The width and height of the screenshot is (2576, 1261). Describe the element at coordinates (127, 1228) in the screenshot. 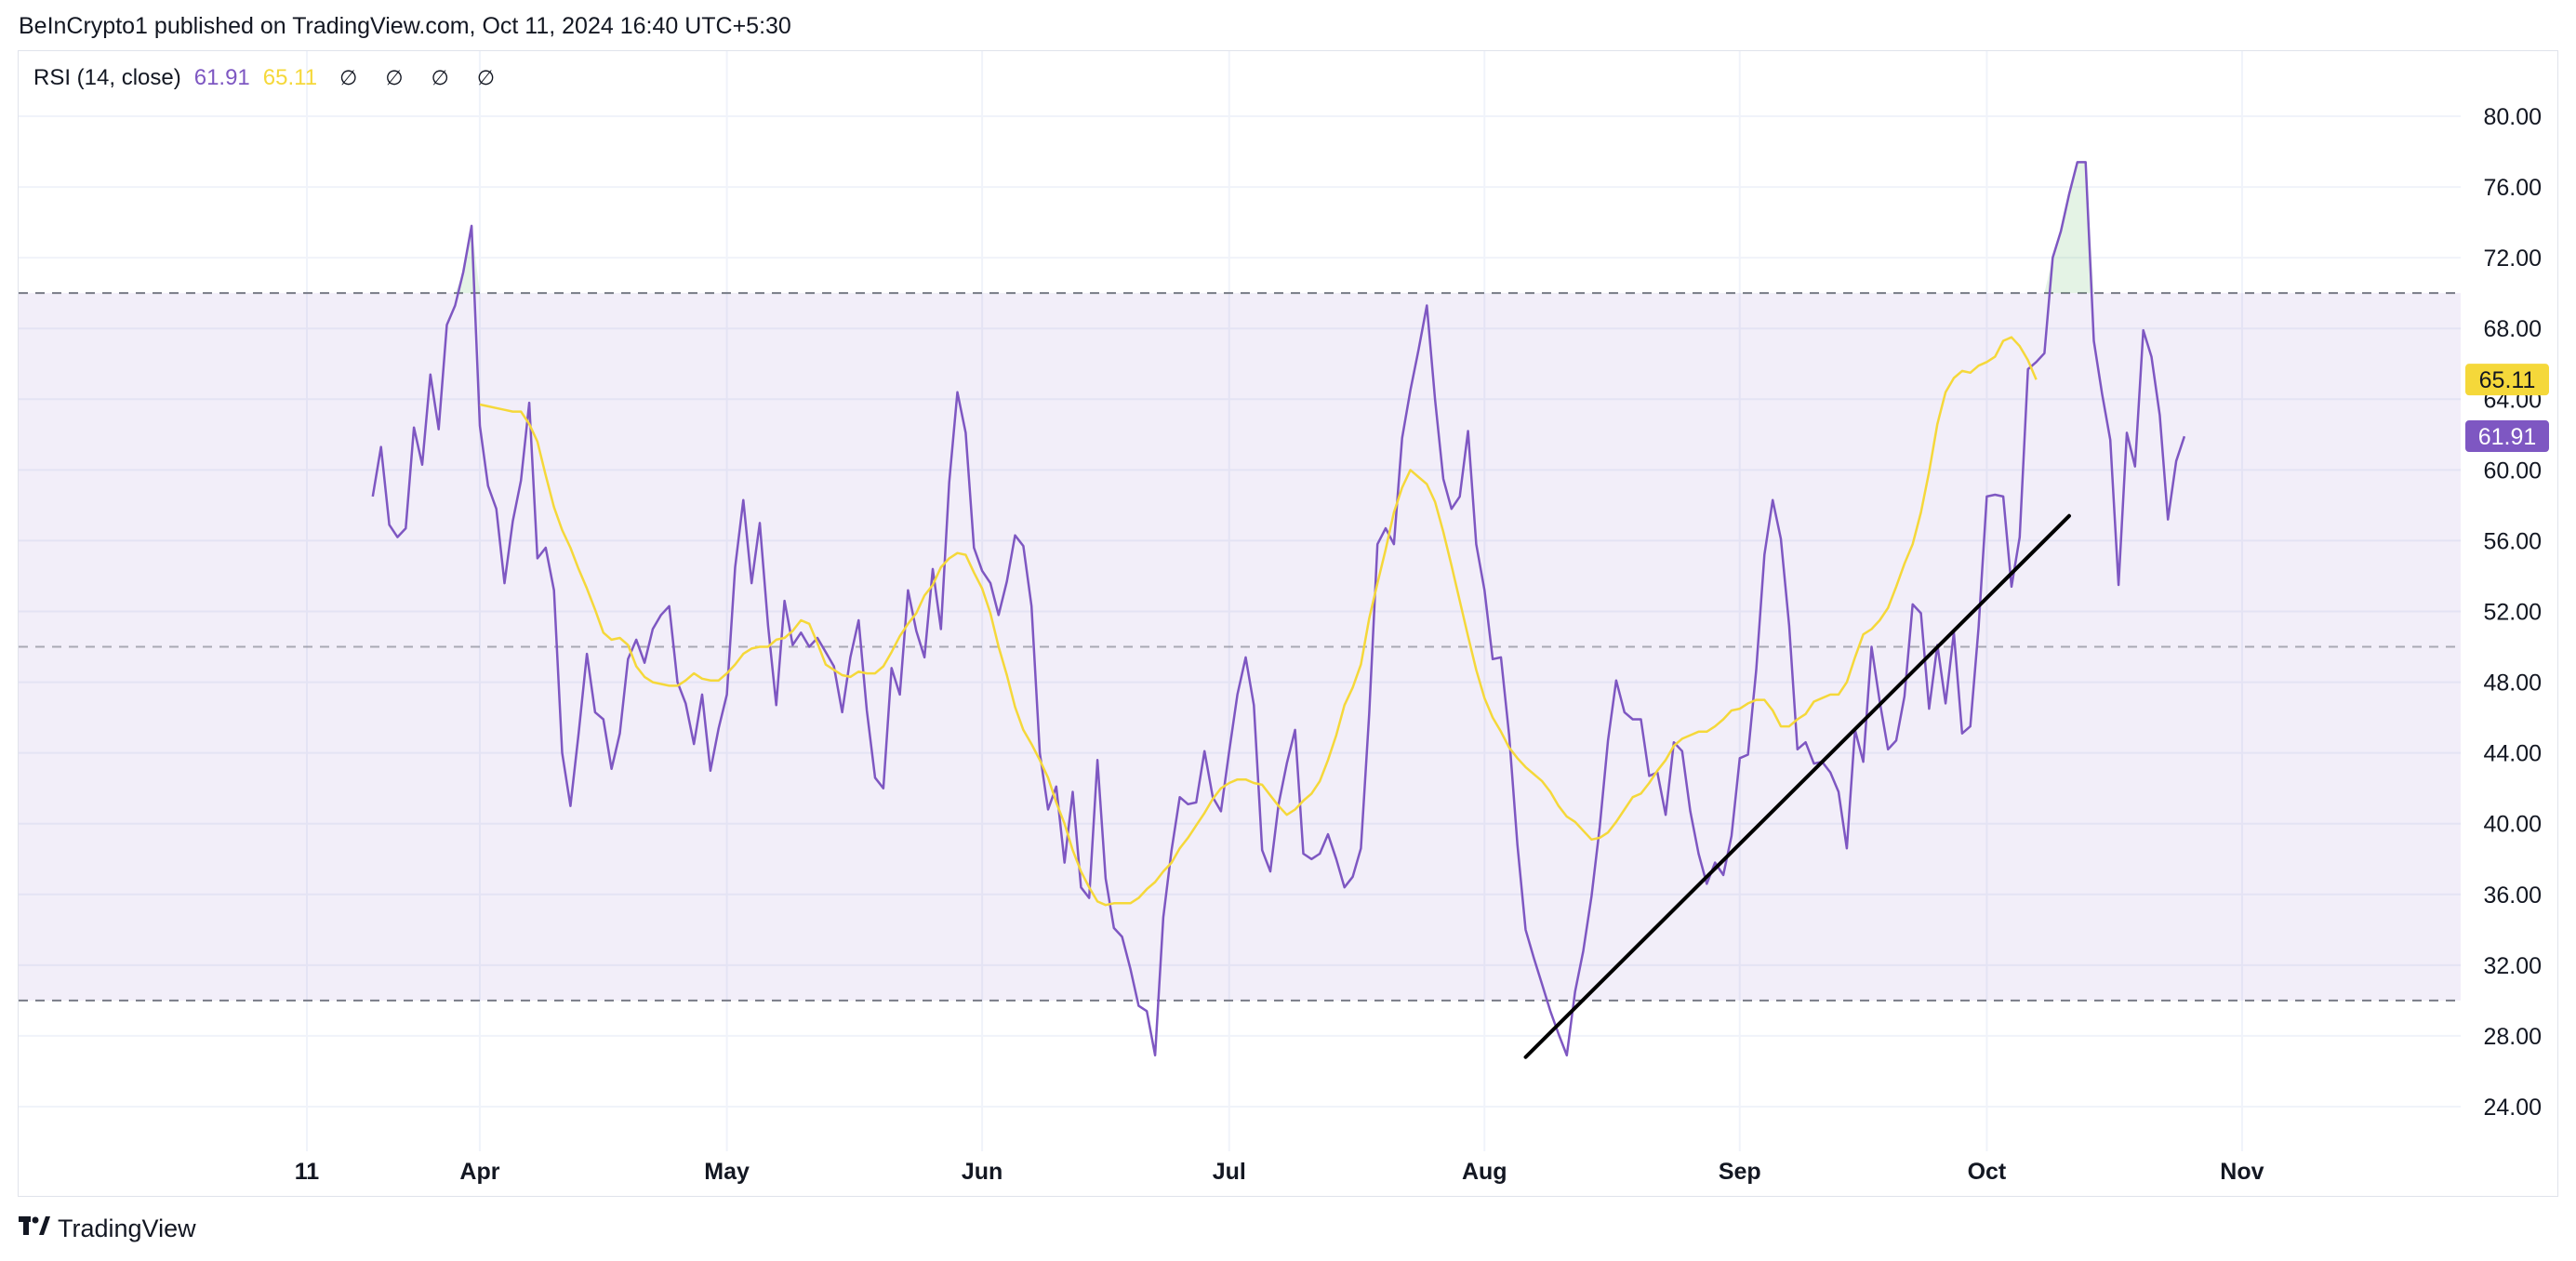

I see `brand-name: TradingView` at that location.